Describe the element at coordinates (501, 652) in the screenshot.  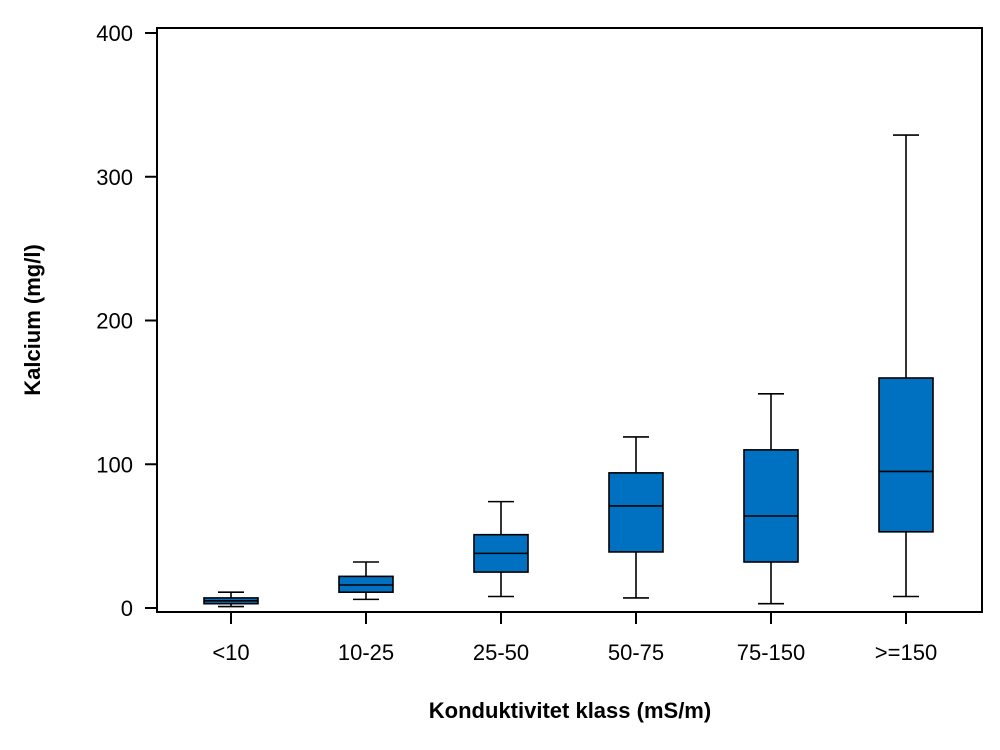
I see `x-tick-label: 25-50` at that location.